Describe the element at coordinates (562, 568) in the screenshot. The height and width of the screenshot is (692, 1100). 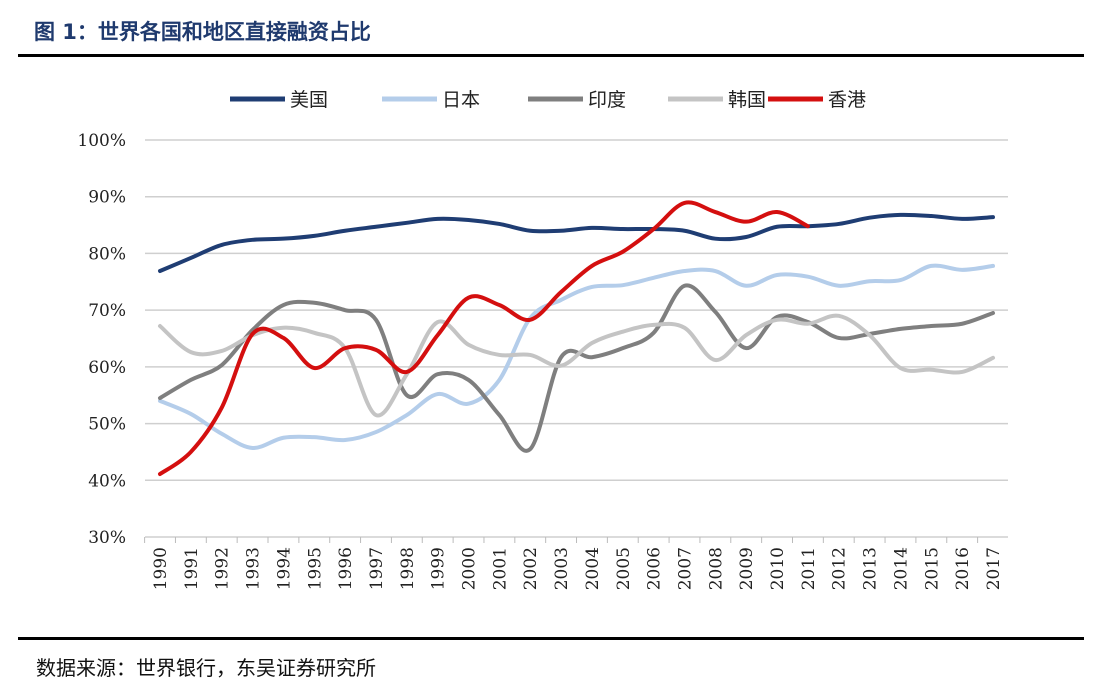
I see `x-tick-label: 2003` at that location.